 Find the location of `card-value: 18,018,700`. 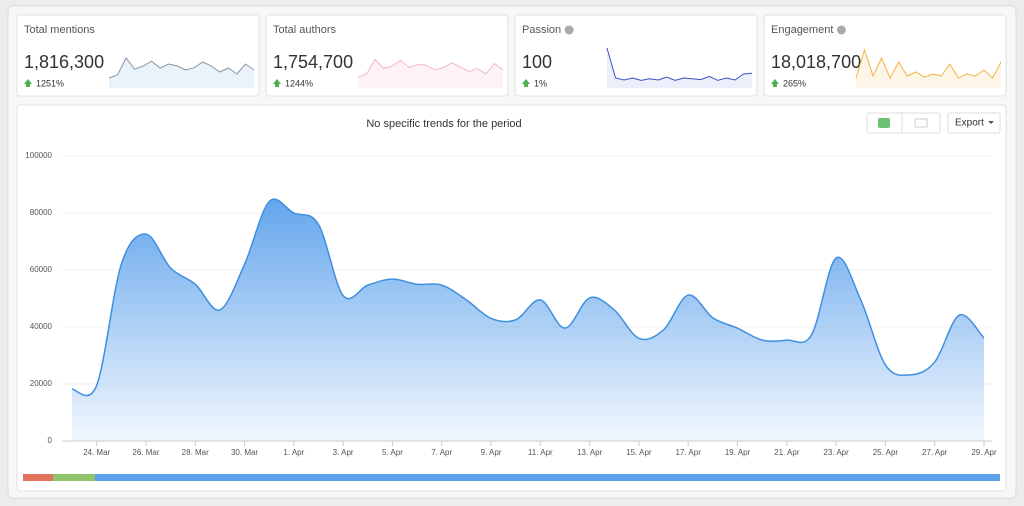

card-value: 18,018,700 is located at coordinates (816, 62).